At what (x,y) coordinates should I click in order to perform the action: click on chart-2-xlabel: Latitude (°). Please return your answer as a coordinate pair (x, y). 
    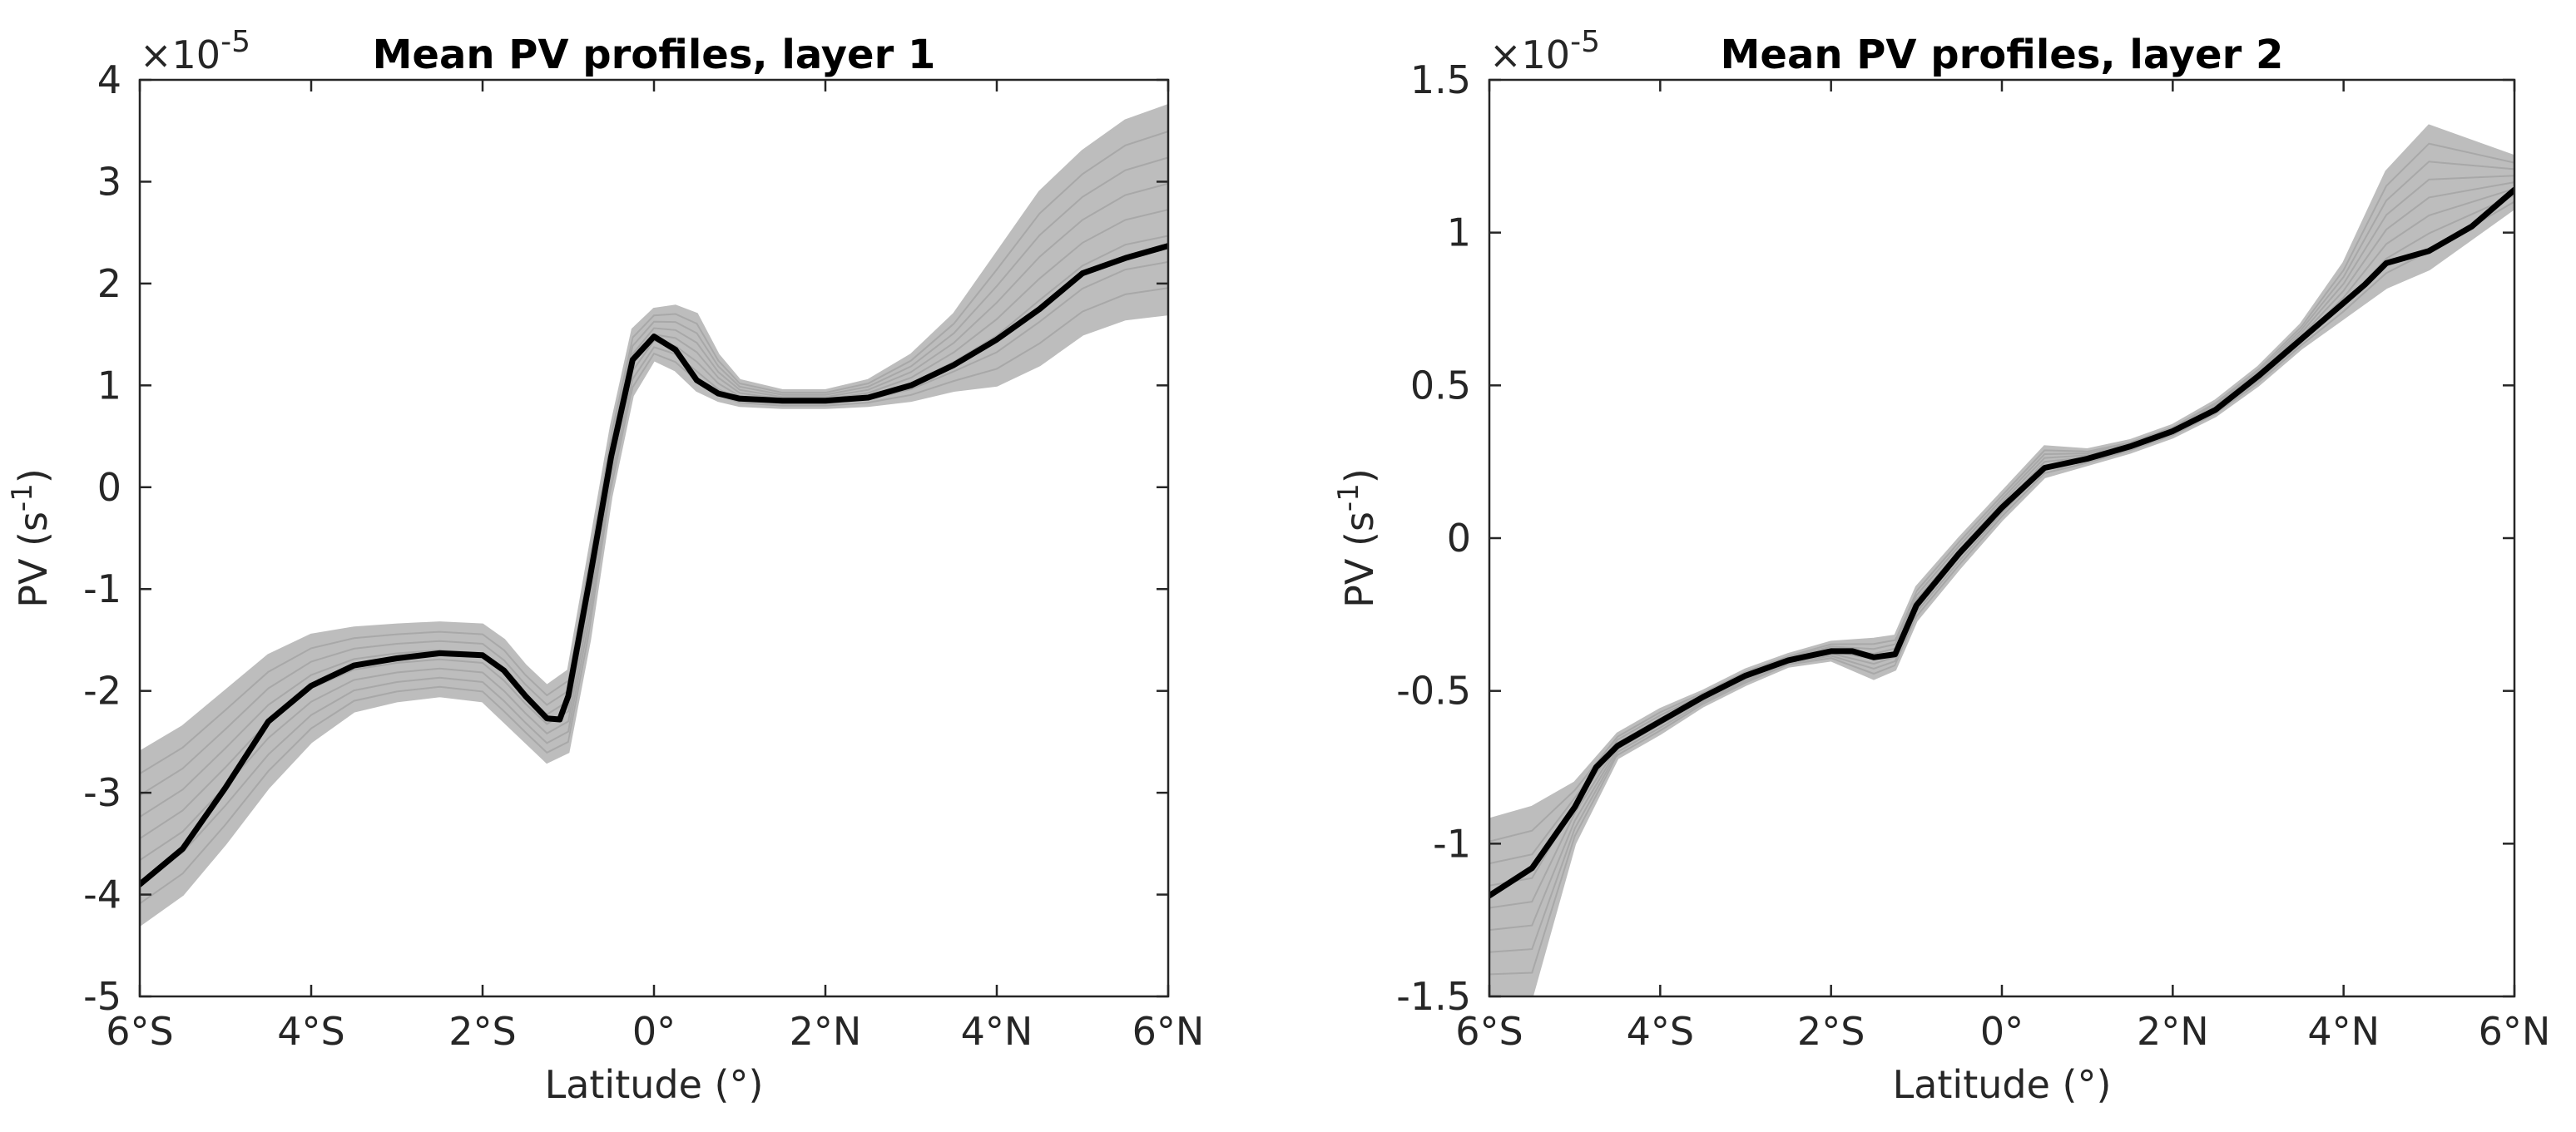
    Looking at the image, I should click on (2003, 1084).